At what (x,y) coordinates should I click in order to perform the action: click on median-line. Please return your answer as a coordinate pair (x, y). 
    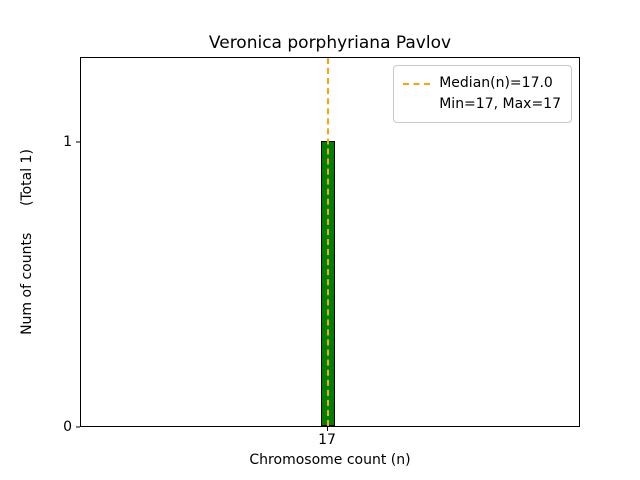
    Looking at the image, I should click on (328, 242).